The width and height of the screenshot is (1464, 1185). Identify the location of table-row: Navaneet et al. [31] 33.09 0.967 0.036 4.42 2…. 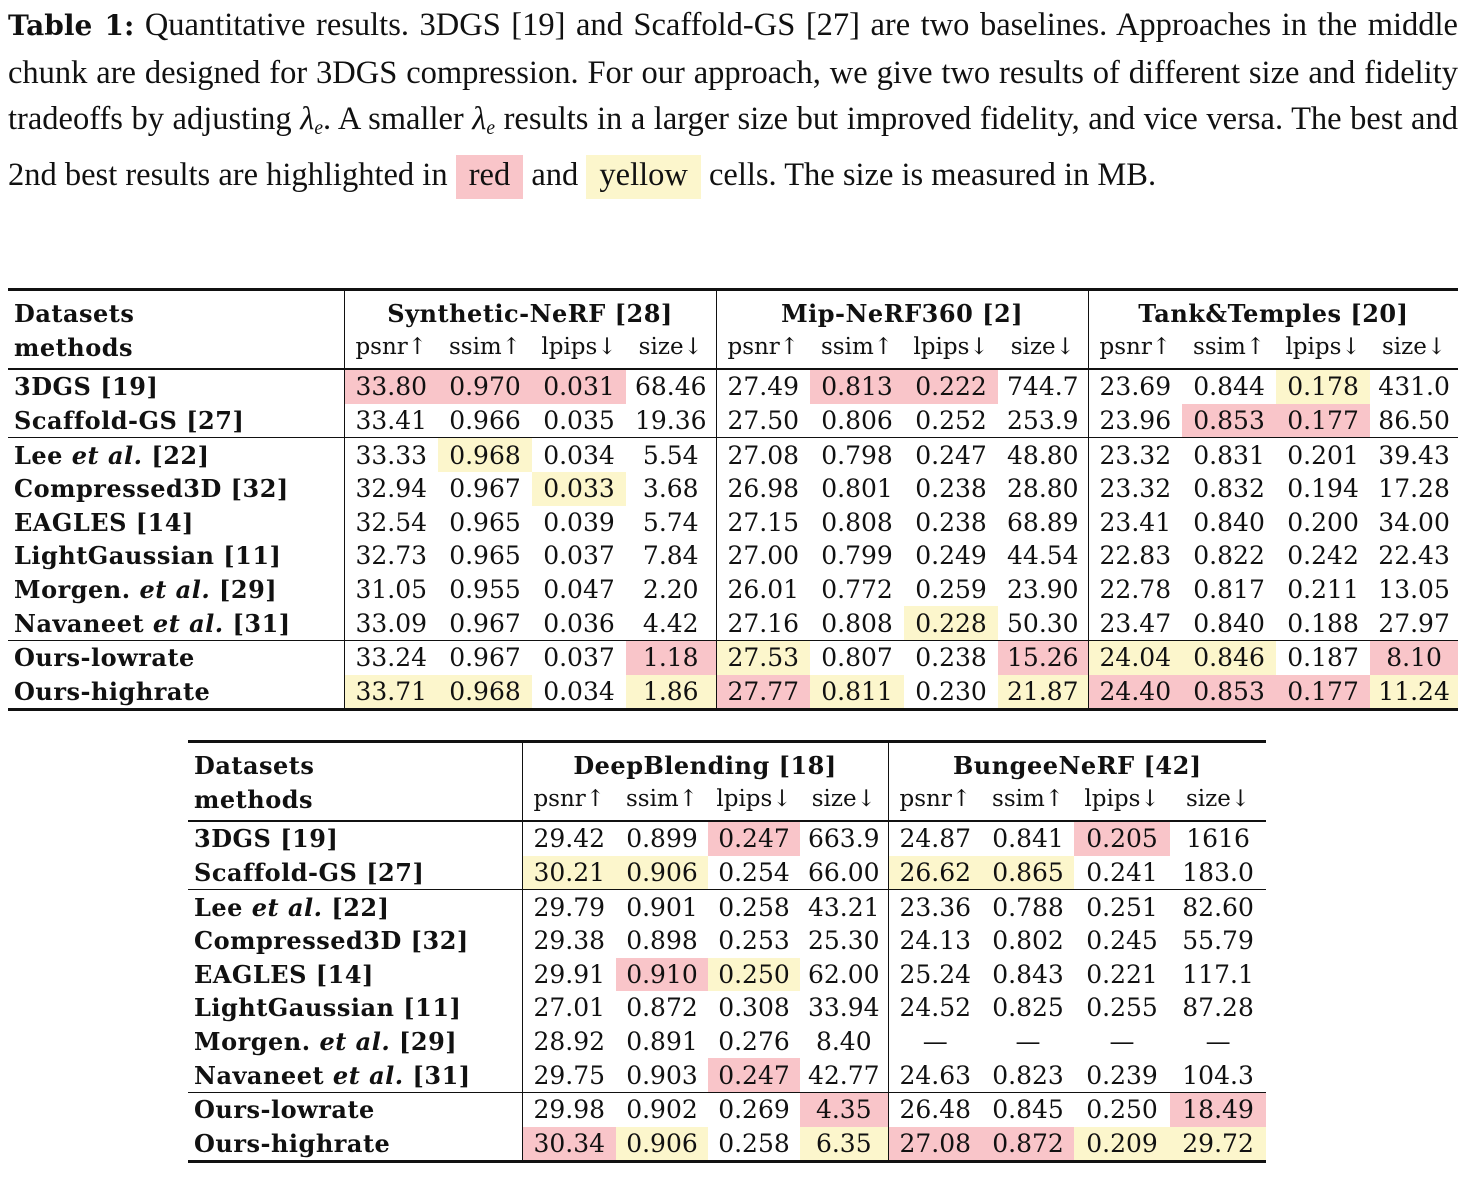
(733, 623).